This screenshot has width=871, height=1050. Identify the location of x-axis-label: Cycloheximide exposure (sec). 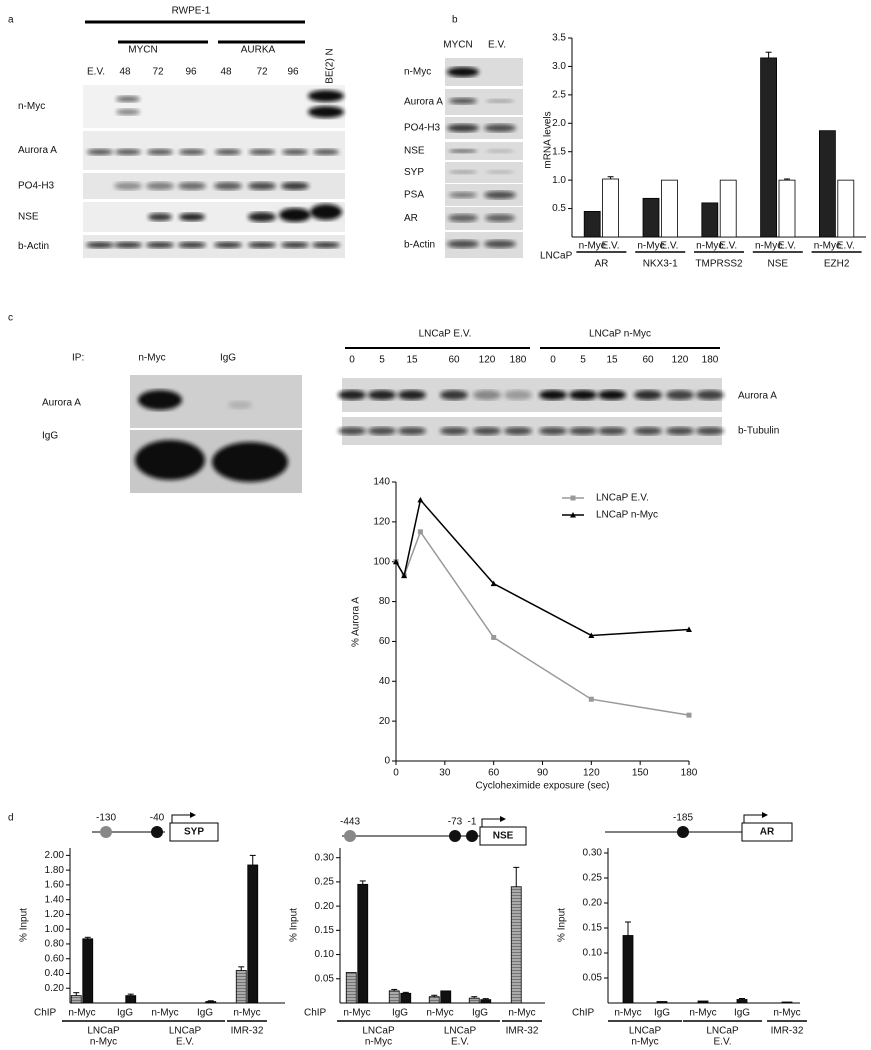
(543, 786).